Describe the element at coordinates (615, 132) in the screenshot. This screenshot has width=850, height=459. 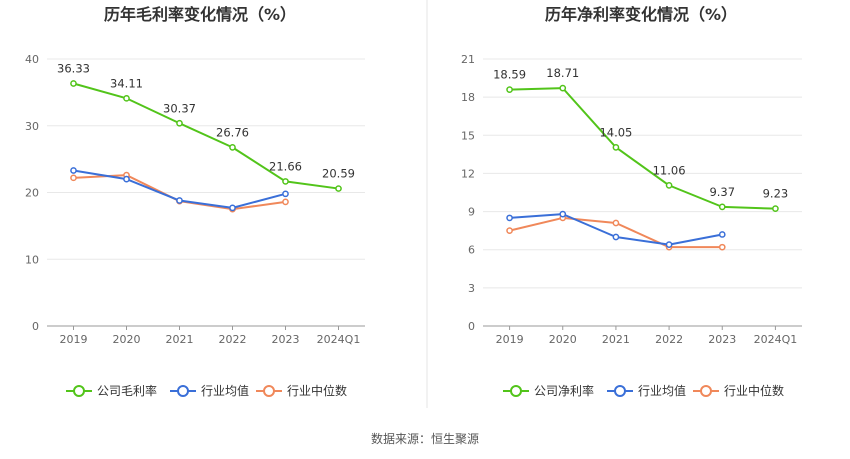
I see `data-label: 14.05` at that location.